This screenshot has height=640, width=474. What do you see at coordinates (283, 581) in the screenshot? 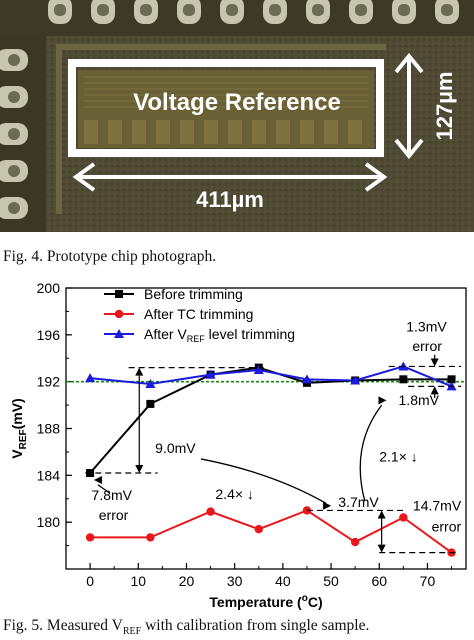
I see `x-tick-label: 40` at bounding box center [283, 581].